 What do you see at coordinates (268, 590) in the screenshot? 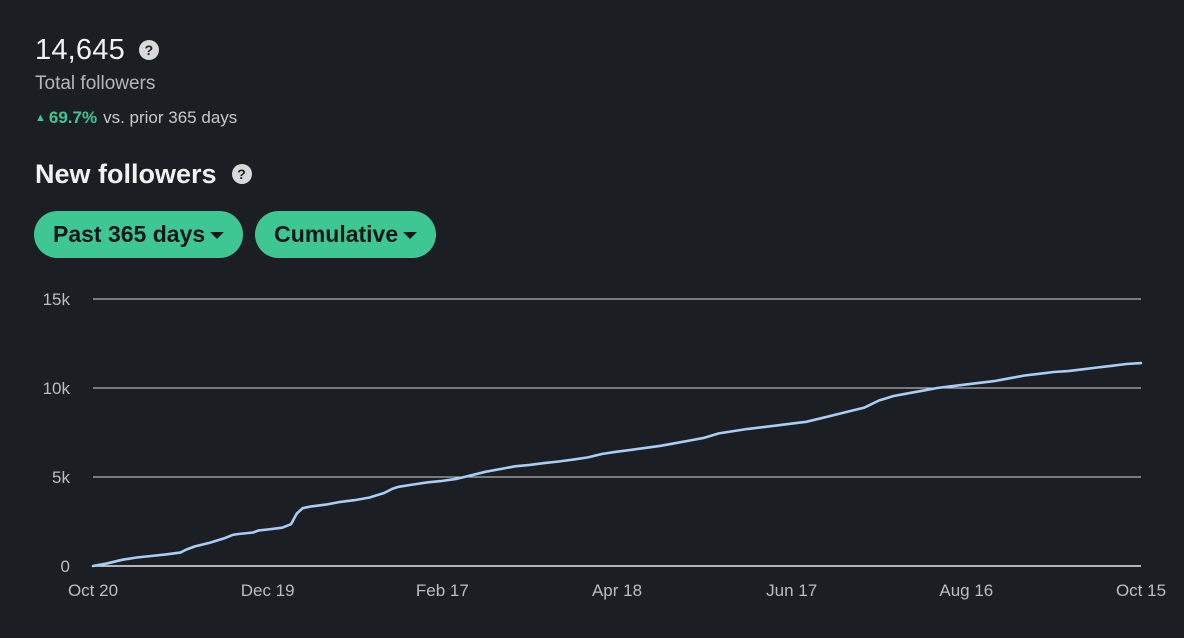
I see `x-tick-label: Dec 19` at bounding box center [268, 590].